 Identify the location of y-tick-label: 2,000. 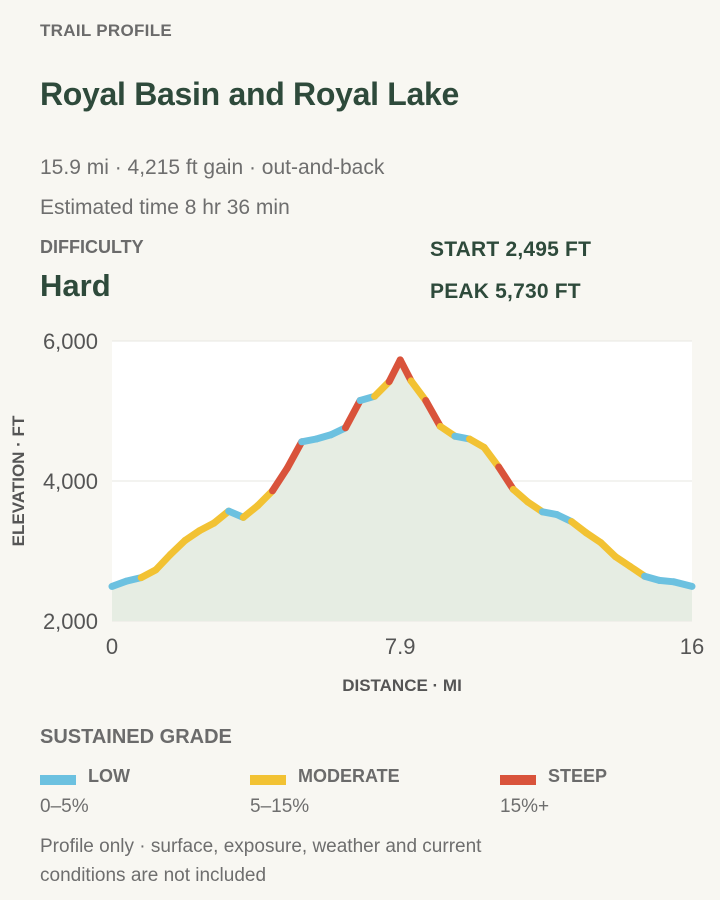
(70, 621).